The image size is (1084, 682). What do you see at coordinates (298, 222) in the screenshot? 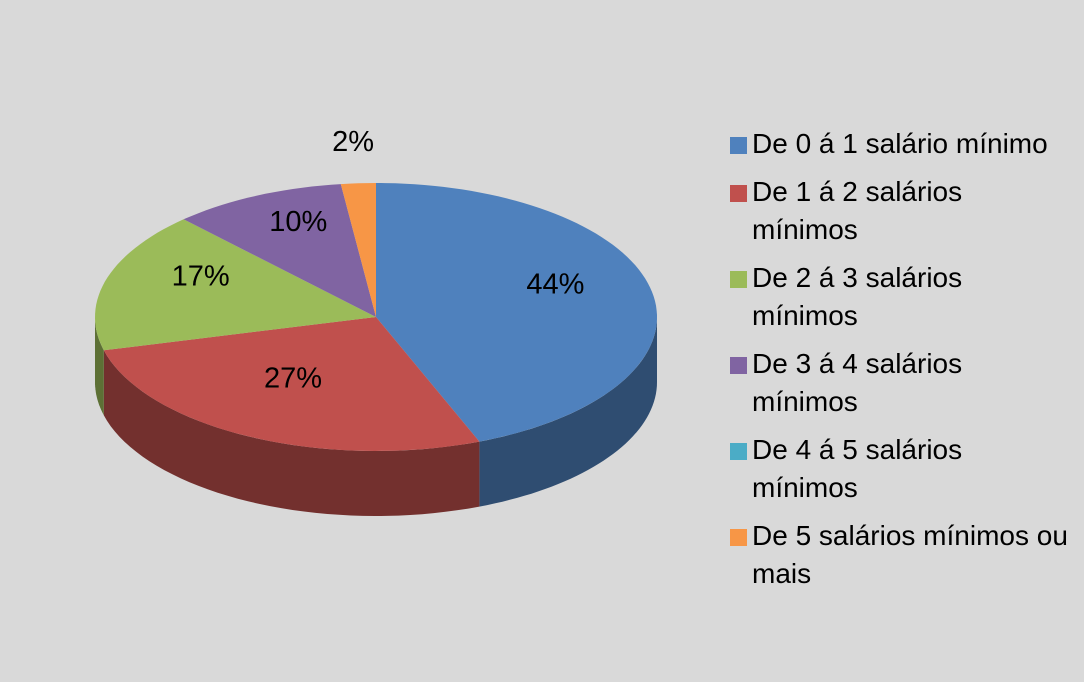
I see `data-label: 10%` at bounding box center [298, 222].